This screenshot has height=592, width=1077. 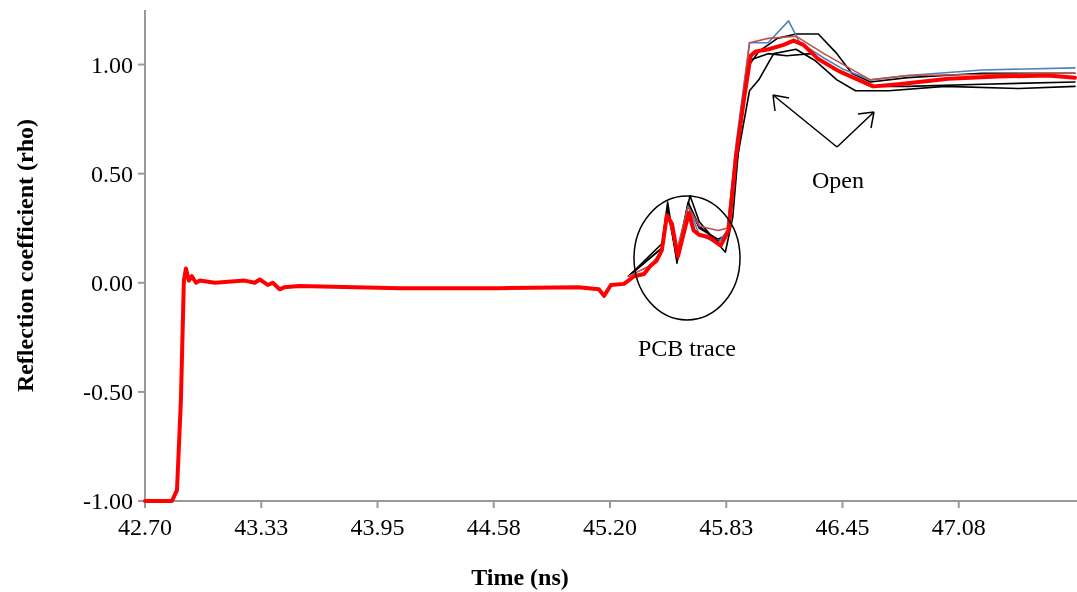 I want to click on x-tick-label: 42.70, so click(x=145, y=527).